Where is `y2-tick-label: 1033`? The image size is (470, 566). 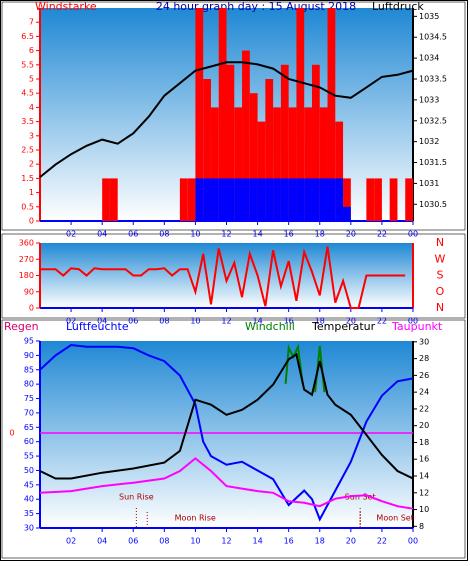 y2-tick-label: 1033 is located at coordinates (429, 99).